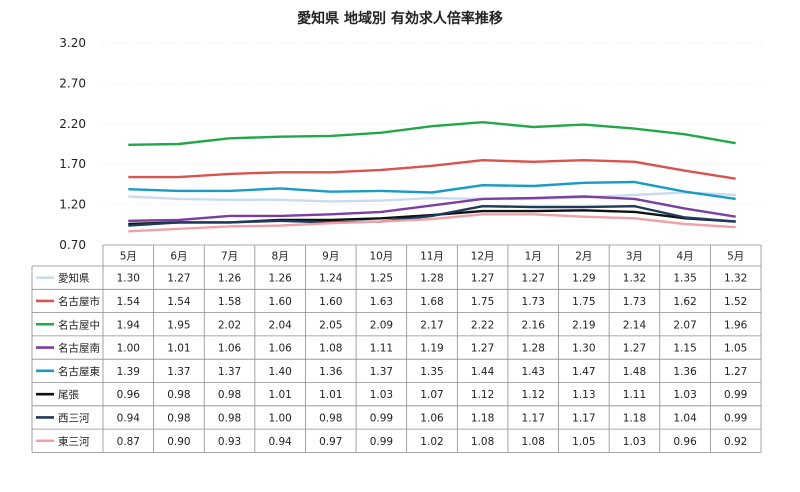 The width and height of the screenshot is (800, 492). What do you see at coordinates (634, 372) in the screenshot?
I see `table-cell: 1.48` at bounding box center [634, 372].